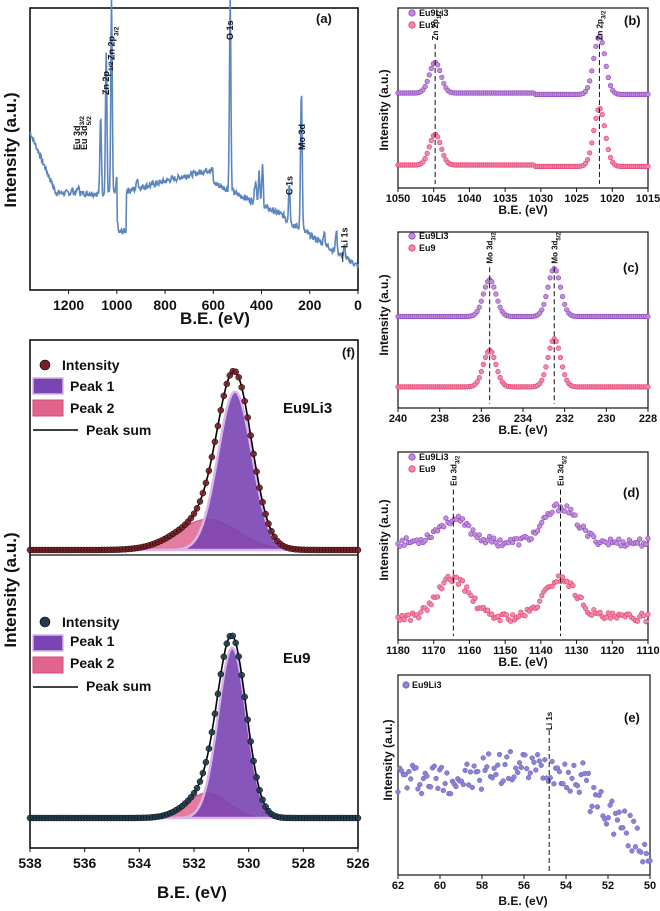  What do you see at coordinates (434, 457) in the screenshot?
I see `panel-d-legend-1: Eu9Li3` at bounding box center [434, 457].